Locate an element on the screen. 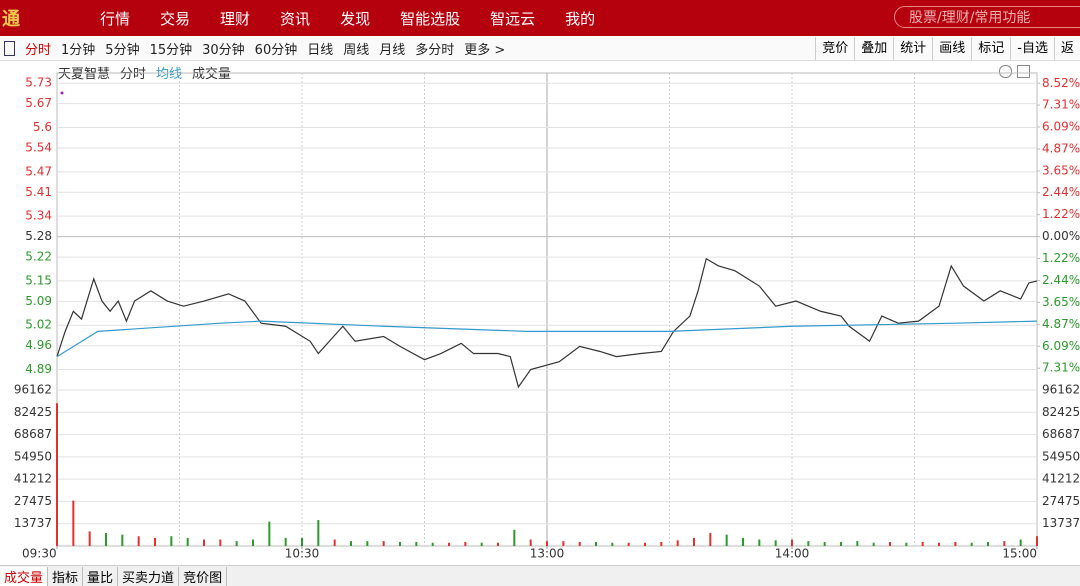  zoom-icon is located at coordinates (1005, 71).